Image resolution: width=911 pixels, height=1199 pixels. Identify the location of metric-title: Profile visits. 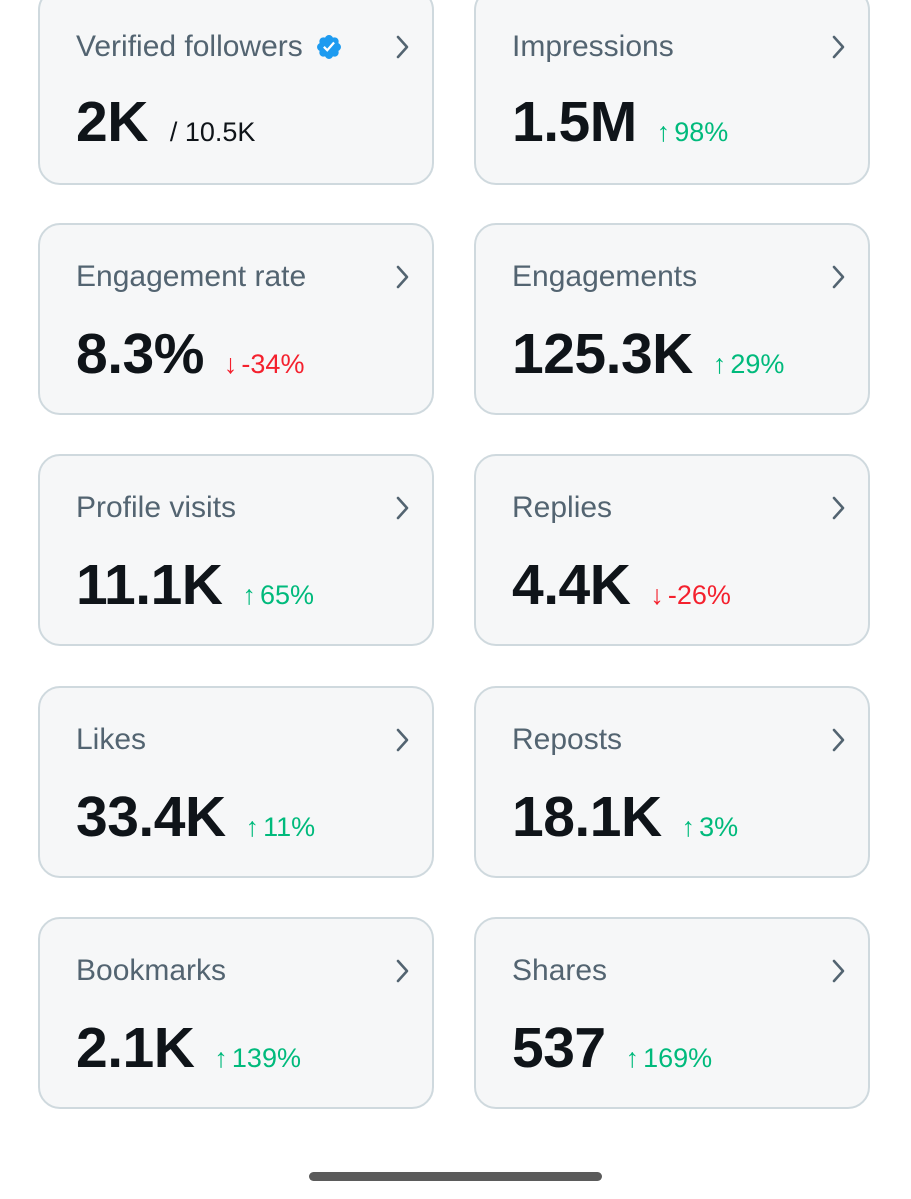
(156, 508).